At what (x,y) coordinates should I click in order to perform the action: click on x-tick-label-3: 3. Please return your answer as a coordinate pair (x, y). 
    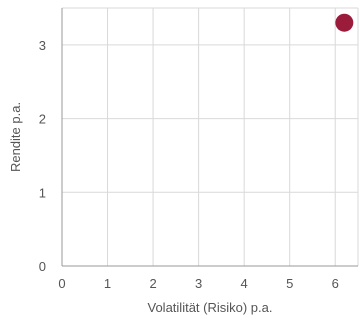
    Looking at the image, I should click on (198, 283).